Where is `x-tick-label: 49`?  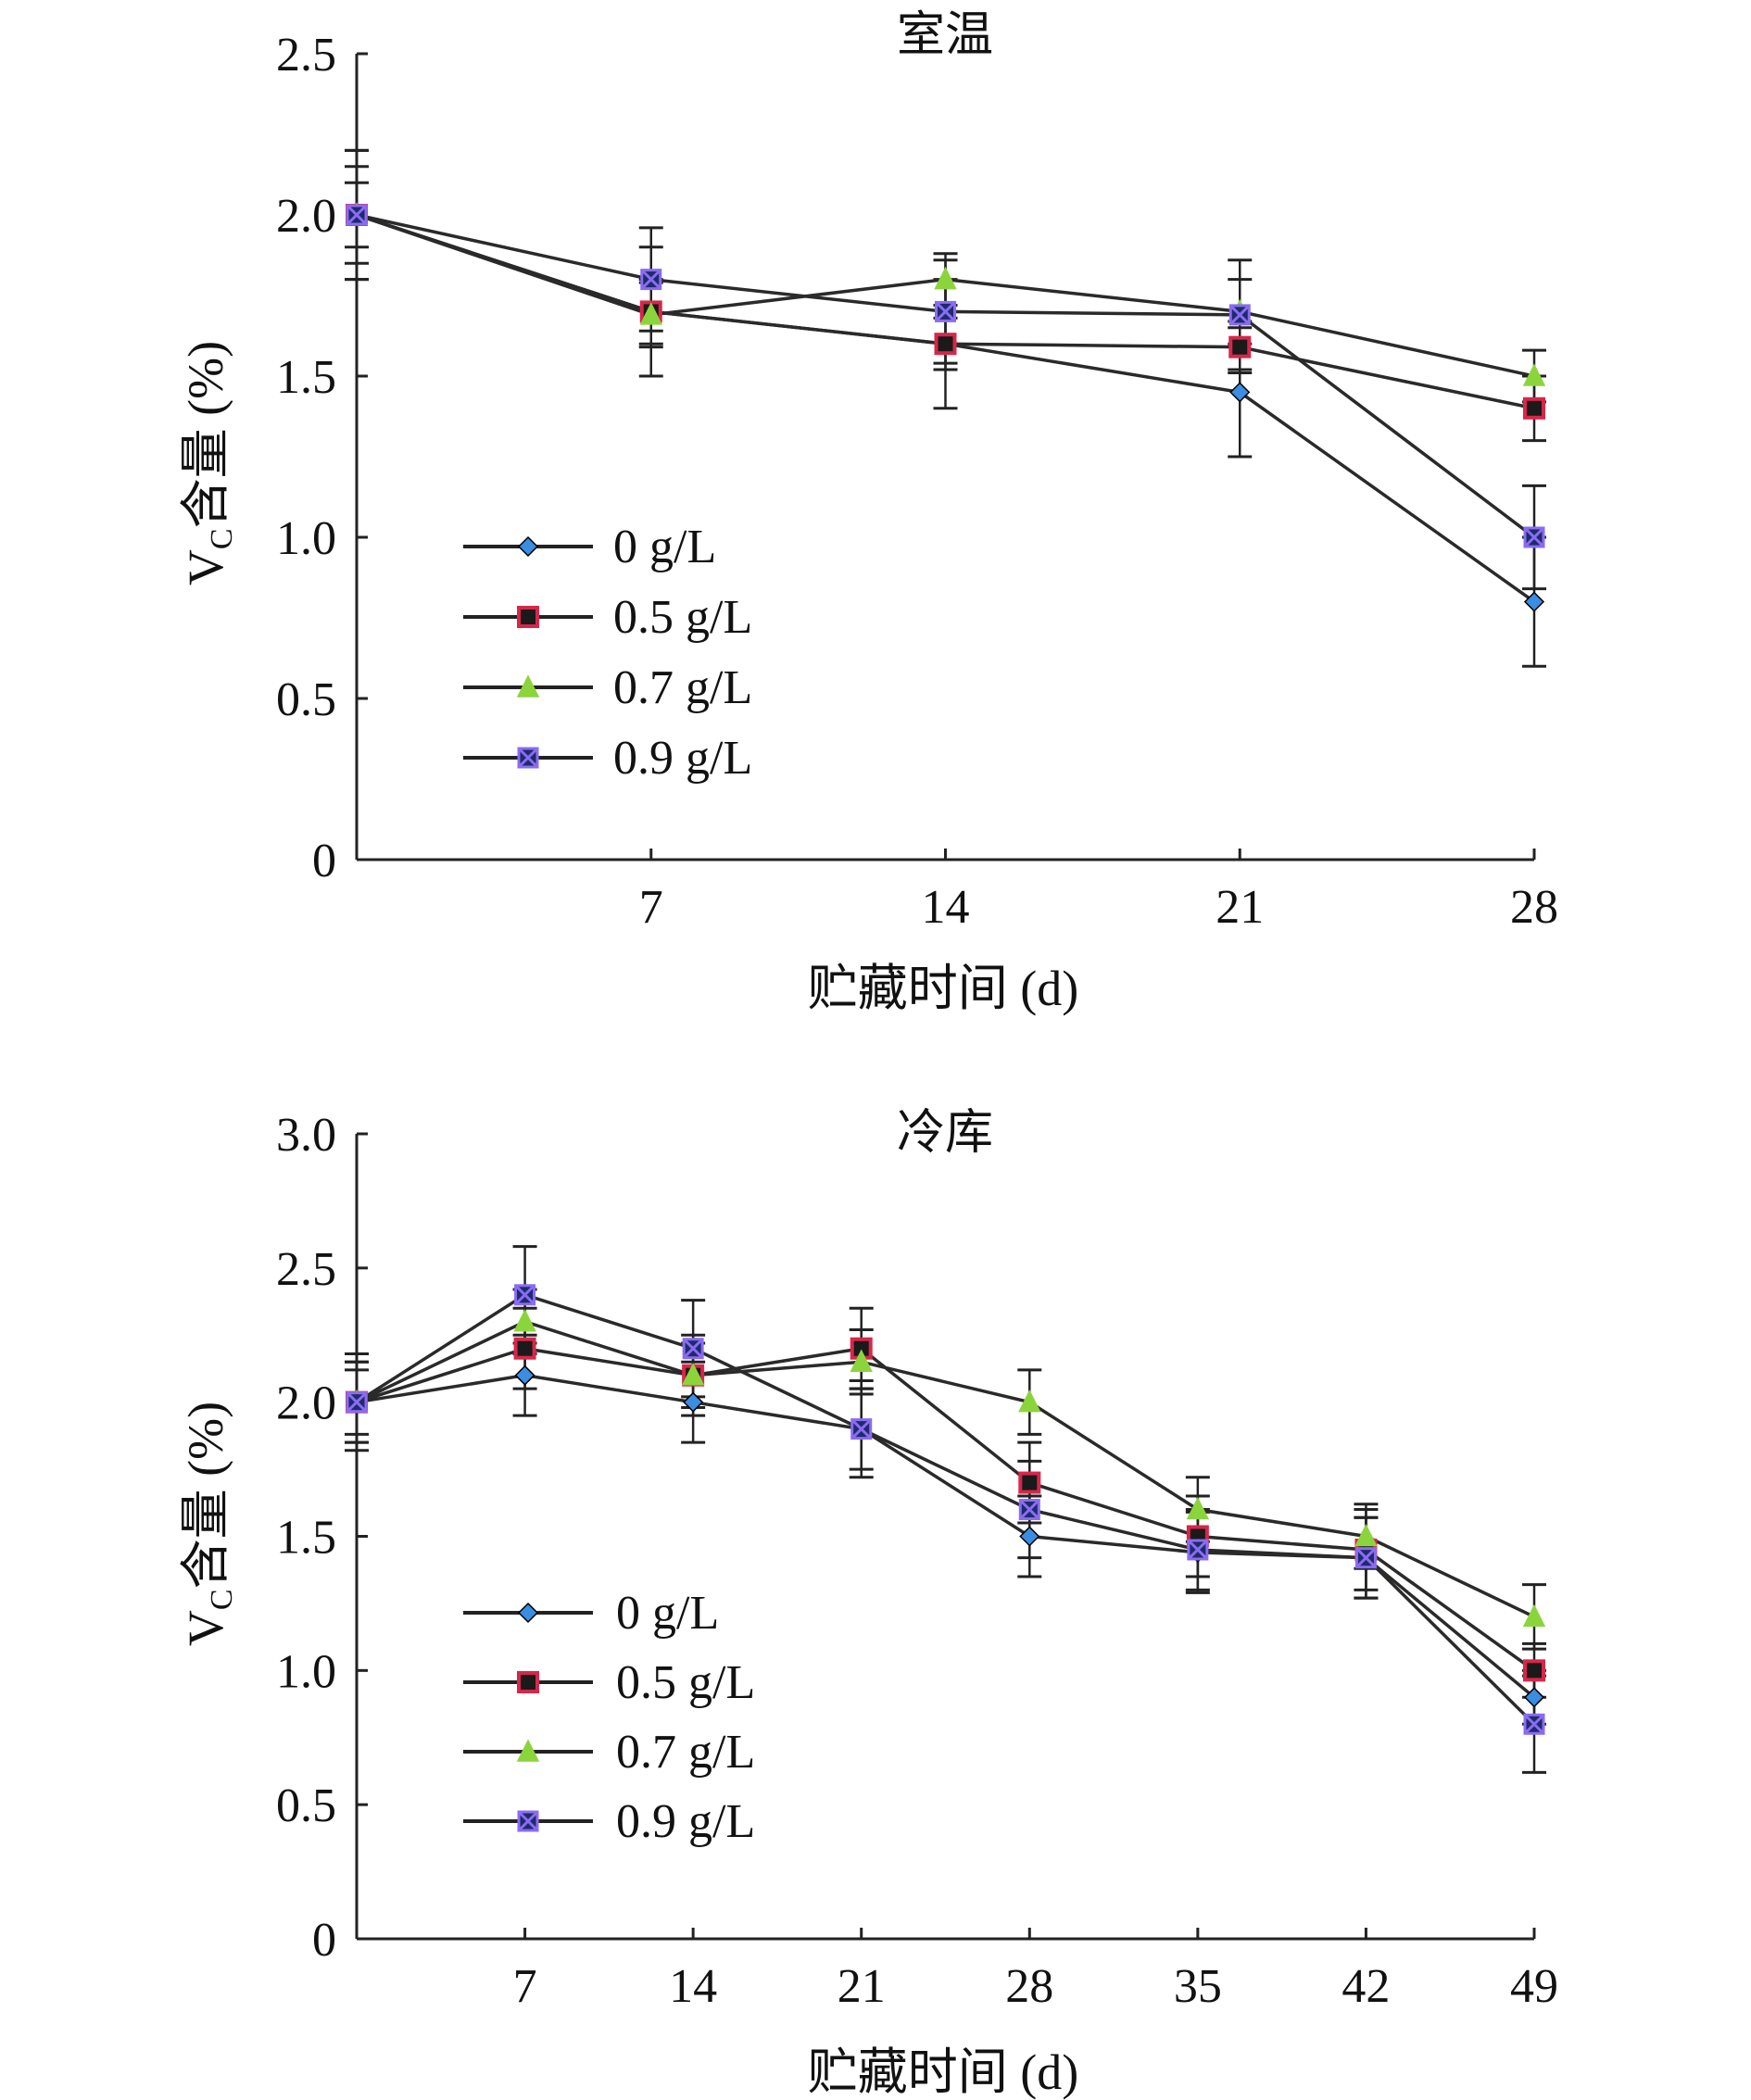
x-tick-label: 49 is located at coordinates (1534, 1987).